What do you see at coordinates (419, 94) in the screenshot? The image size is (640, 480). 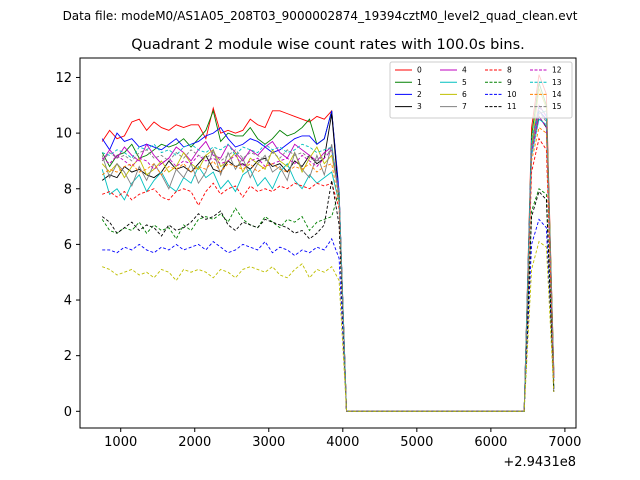 I see `legend-label-2: 2` at bounding box center [419, 94].